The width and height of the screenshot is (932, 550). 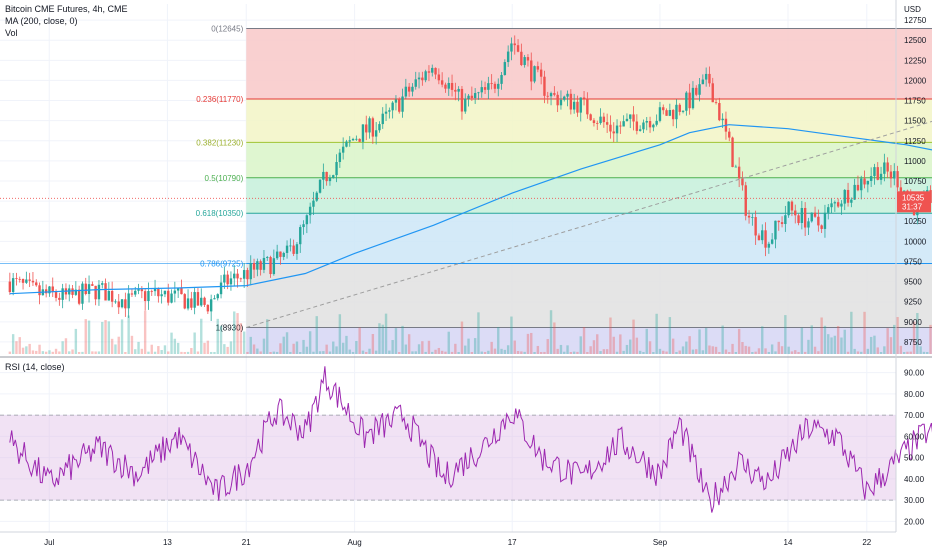 I want to click on rsi-legend: RSI (14, close), so click(x=35, y=367).